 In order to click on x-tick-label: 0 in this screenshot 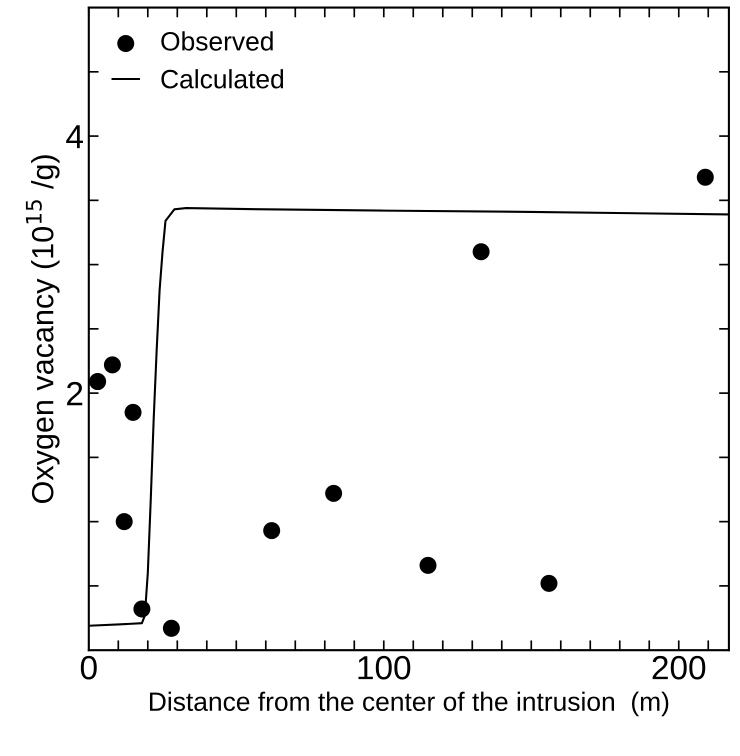, I will do `click(88, 668)`.